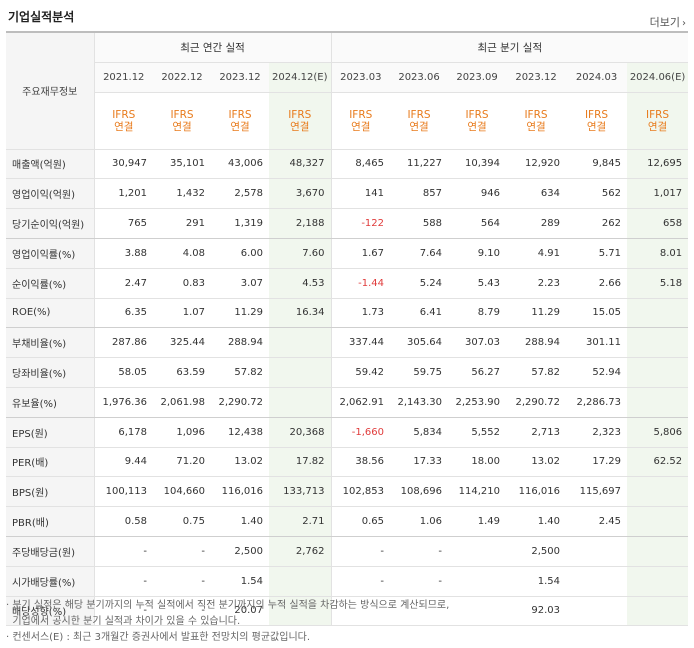 This screenshot has width=694, height=648. I want to click on table-cell: 11,227, so click(419, 164).